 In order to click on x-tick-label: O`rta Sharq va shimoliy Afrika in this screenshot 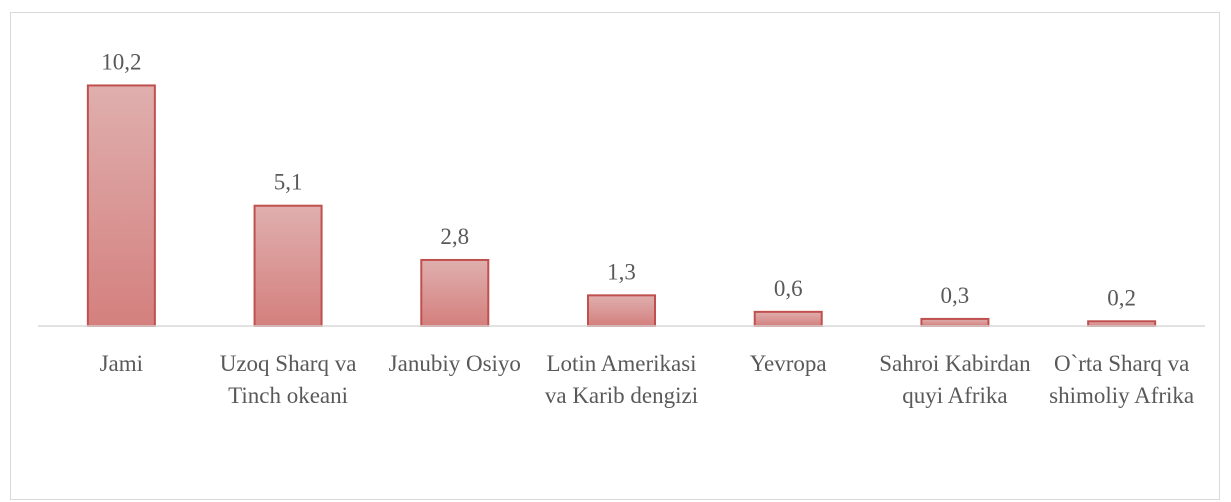, I will do `click(1122, 379)`.